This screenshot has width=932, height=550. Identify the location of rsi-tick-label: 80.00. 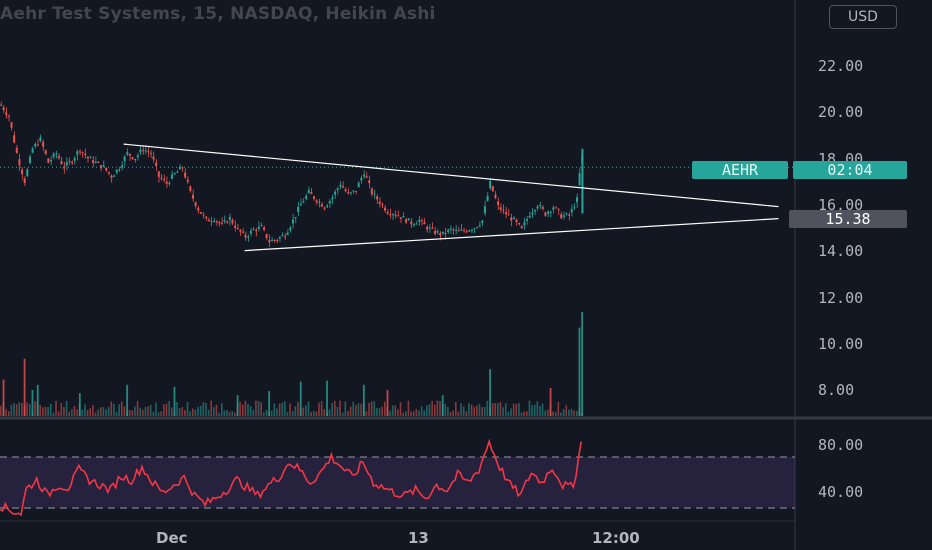
(841, 445).